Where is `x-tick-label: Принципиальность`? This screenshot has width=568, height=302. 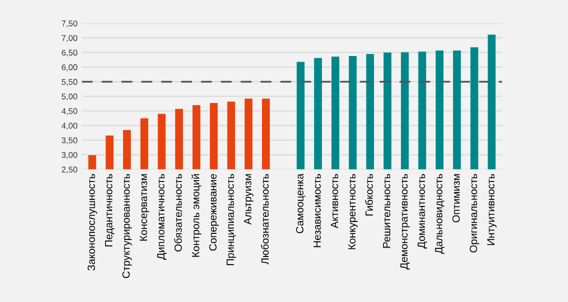
x-tick-label: Принципиальность is located at coordinates (231, 220).